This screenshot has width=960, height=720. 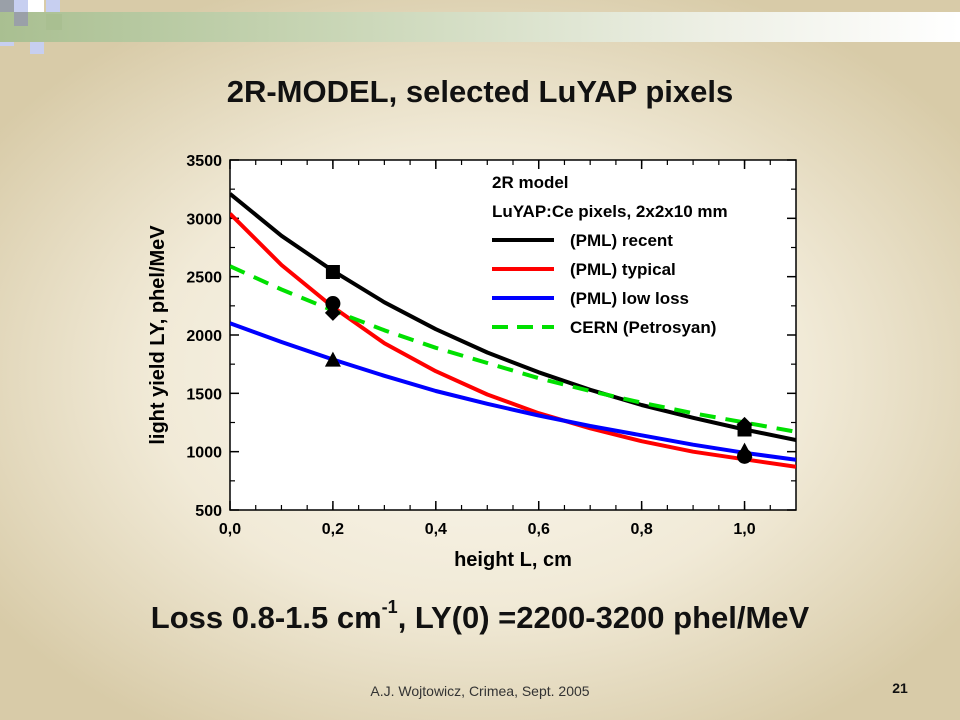 What do you see at coordinates (629, 298) in the screenshot?
I see `legend-entry: (PML) low loss` at bounding box center [629, 298].